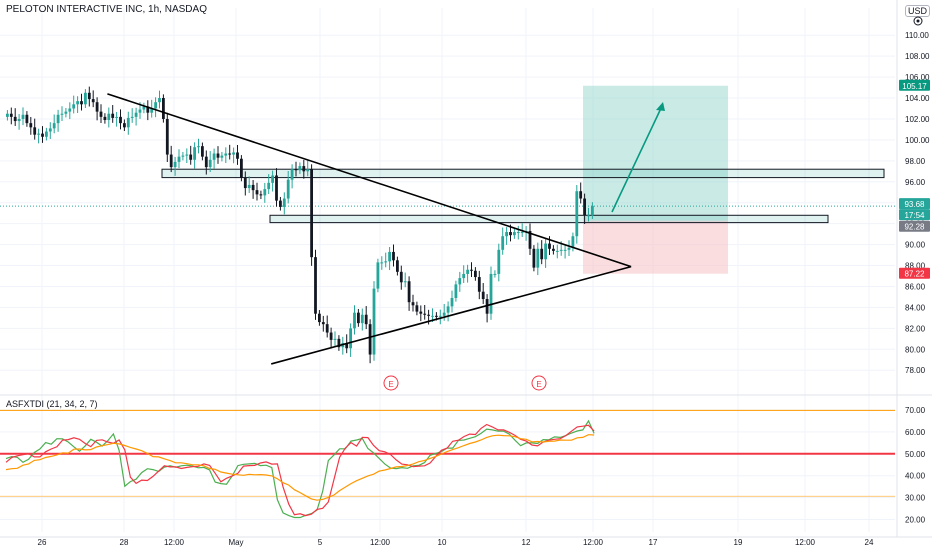 The height and width of the screenshot is (555, 932). Describe the element at coordinates (523, 173) in the screenshot. I see `horizontal-zone-resistance` at that location.